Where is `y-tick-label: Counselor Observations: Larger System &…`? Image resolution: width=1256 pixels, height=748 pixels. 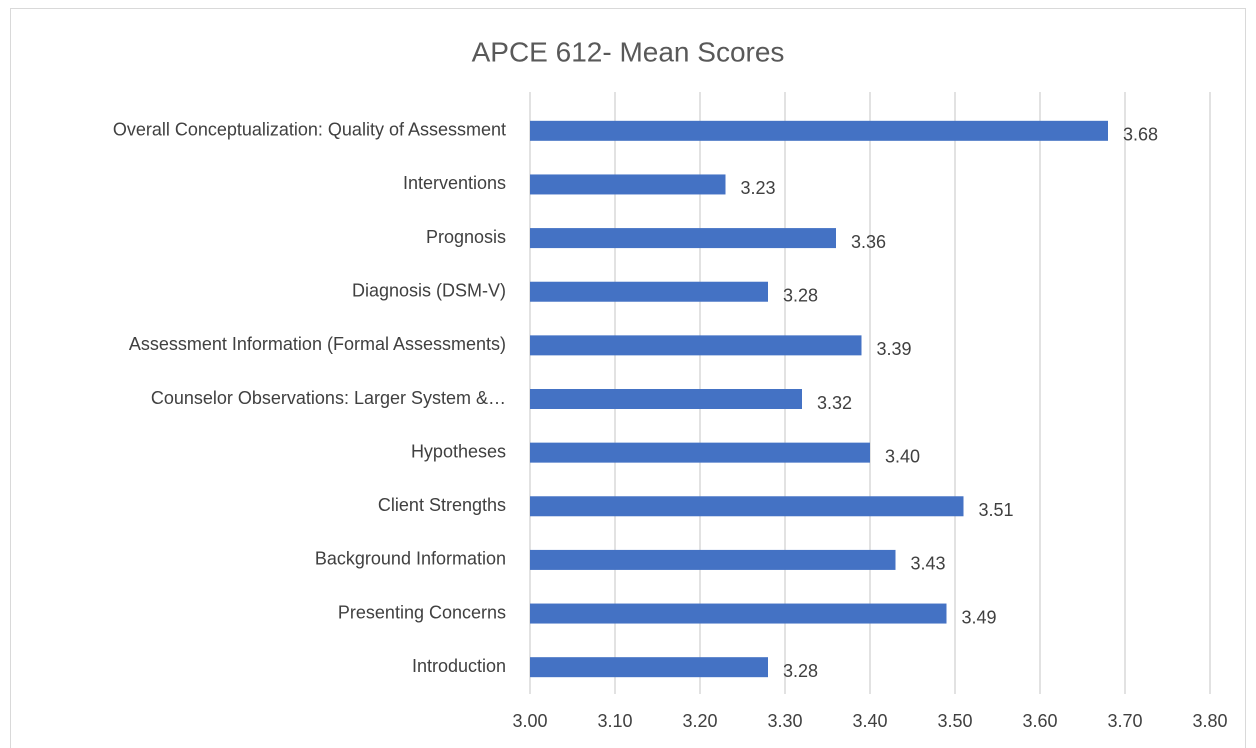
y-tick-label: Counselor Observations: Larger System &… is located at coordinates (328, 398).